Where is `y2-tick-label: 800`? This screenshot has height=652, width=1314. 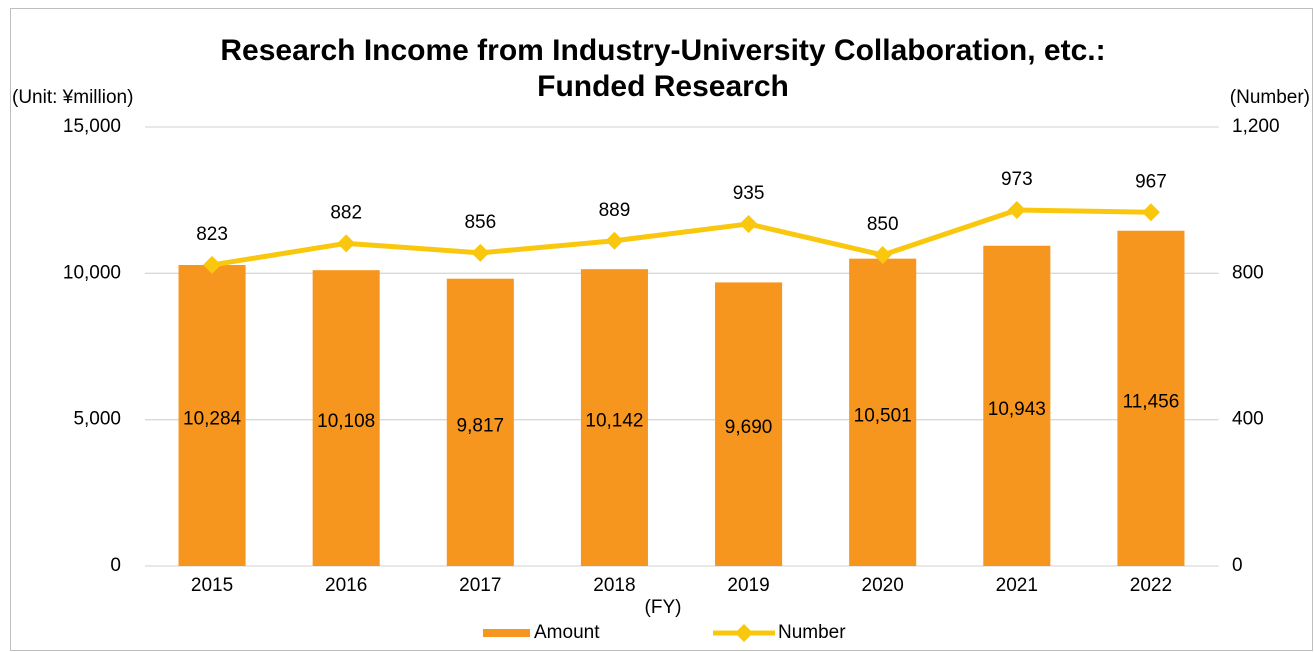 y2-tick-label: 800 is located at coordinates (1248, 272).